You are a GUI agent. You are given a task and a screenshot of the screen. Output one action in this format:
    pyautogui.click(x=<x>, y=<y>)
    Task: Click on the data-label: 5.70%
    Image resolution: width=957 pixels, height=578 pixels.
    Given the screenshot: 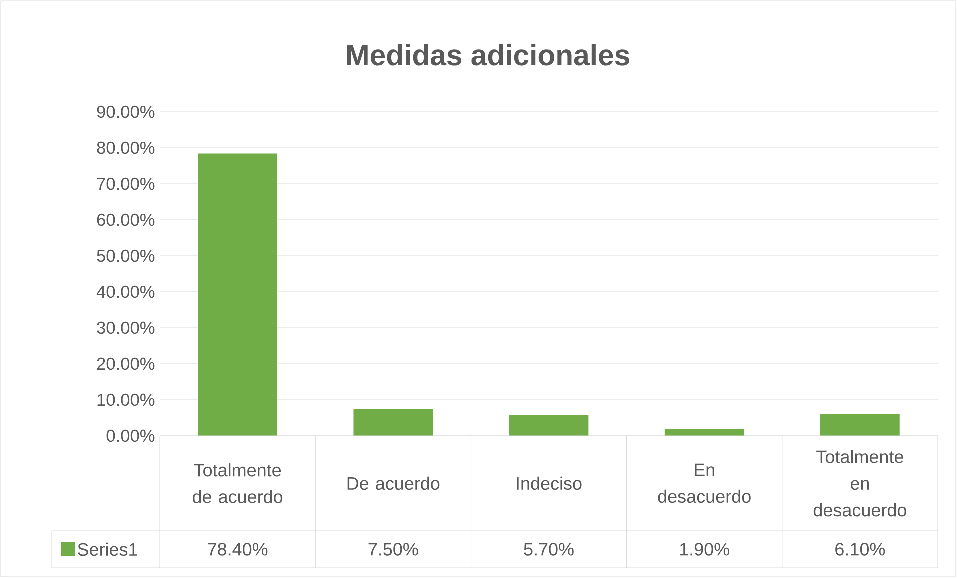 What is the action you would take?
    pyautogui.click(x=549, y=549)
    